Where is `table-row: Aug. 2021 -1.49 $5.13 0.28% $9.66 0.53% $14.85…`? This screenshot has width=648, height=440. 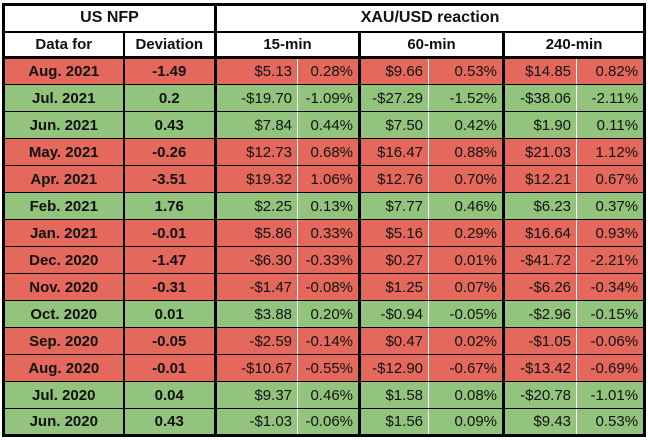
table-row: Aug. 2021 -1.49 $5.13 0.28% $9.66 0.53% $14.85… is located at coordinates (324, 71).